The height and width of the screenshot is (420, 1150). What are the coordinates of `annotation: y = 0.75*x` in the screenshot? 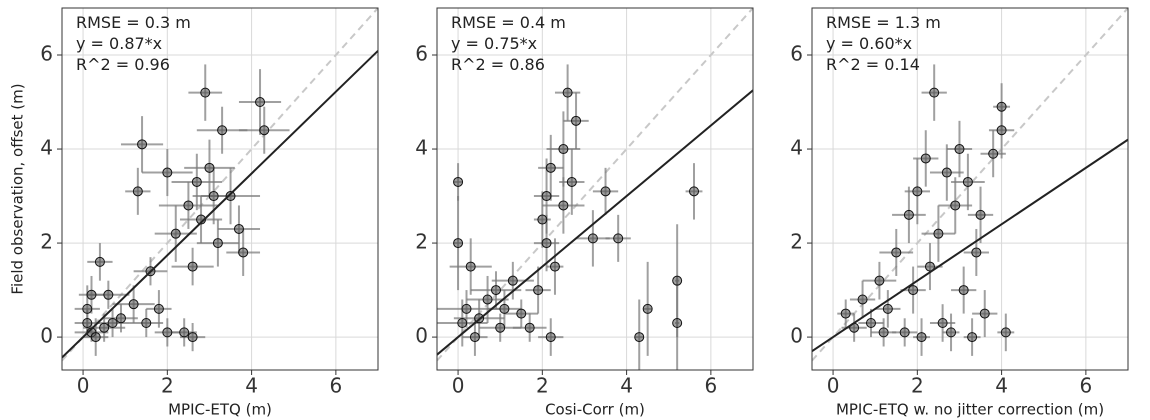 It's located at (494, 43).